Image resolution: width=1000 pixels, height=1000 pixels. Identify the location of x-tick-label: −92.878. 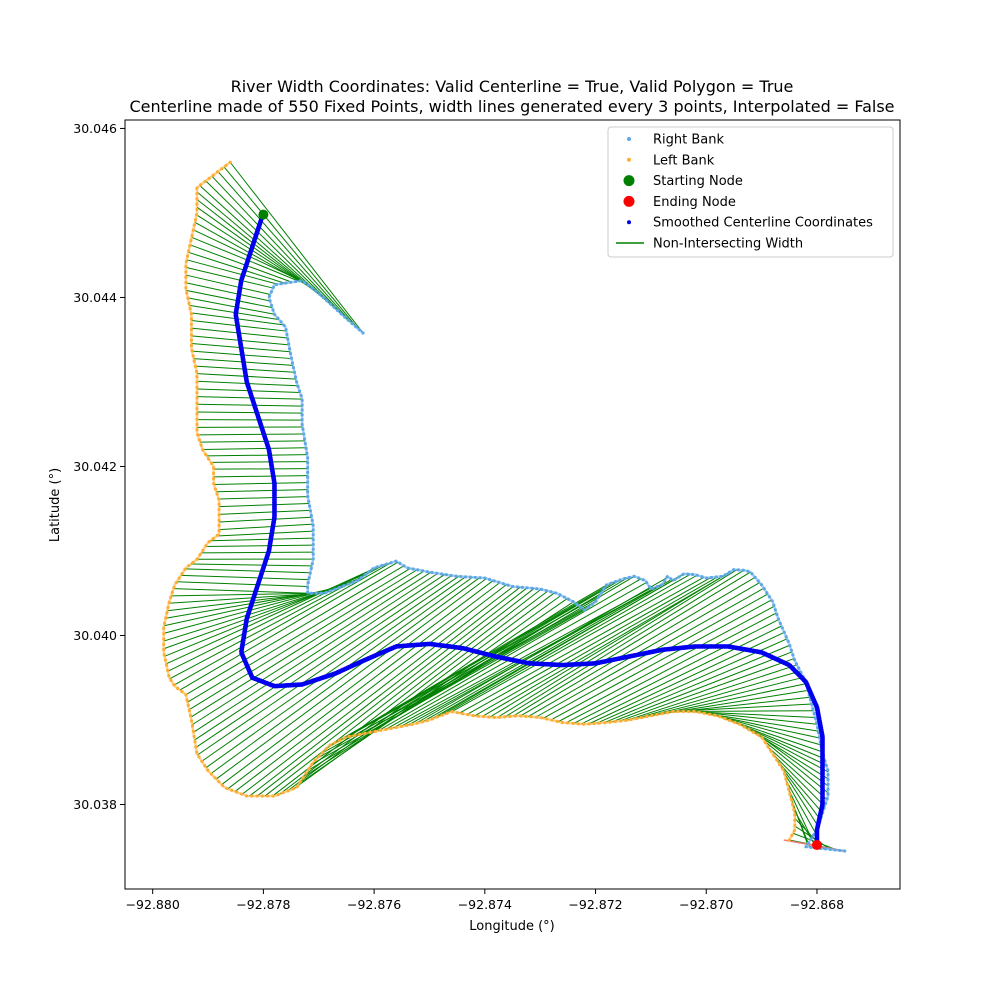
(263, 904).